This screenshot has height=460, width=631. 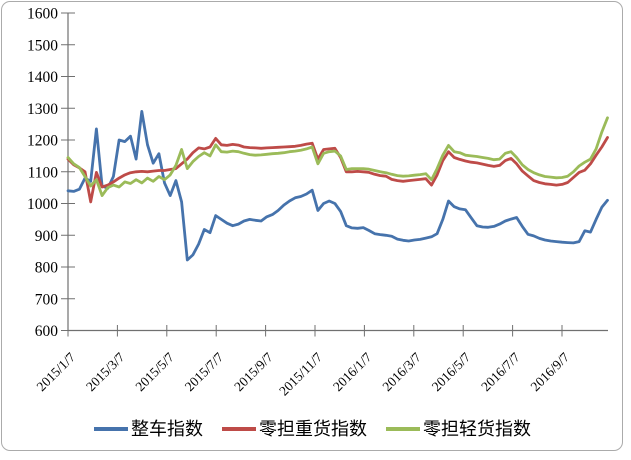 I want to click on x-tick-label: 2016/3/7, so click(x=401, y=371).